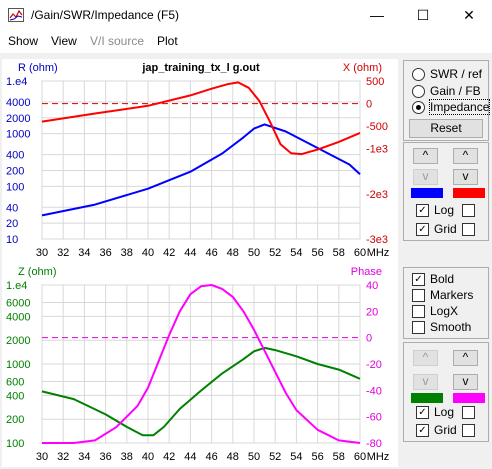 Image resolution: width=492 pixels, height=469 pixels. I want to click on x-tick-label: 48, so click(233, 457).